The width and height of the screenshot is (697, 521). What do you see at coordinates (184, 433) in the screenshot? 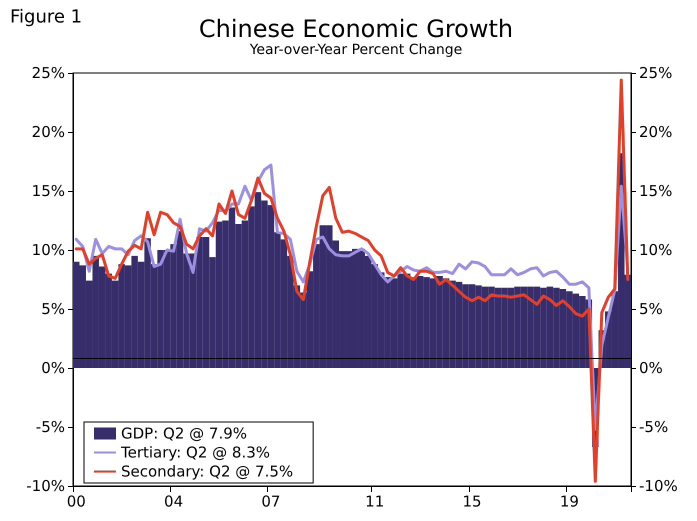
I see `legend-label: GDP: Q2 @ 7.9%` at bounding box center [184, 433].